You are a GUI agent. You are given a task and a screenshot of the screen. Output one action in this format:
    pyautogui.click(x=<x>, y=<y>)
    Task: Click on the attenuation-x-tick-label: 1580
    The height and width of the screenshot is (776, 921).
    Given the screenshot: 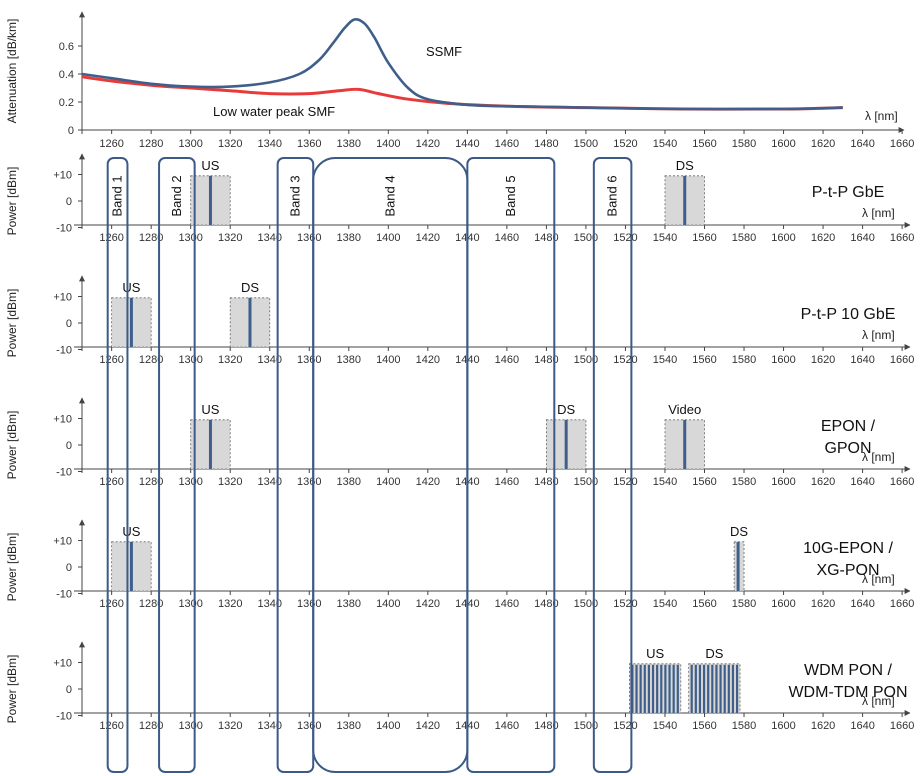 What is the action you would take?
    pyautogui.click(x=744, y=144)
    